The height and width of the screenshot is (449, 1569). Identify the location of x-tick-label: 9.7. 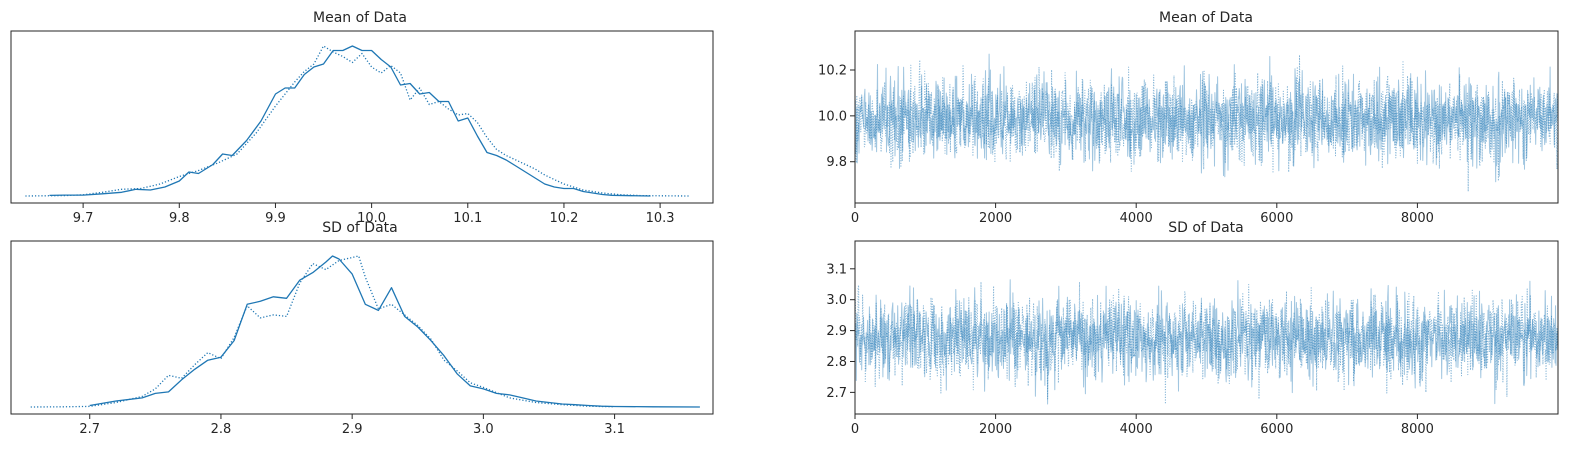
(83, 218).